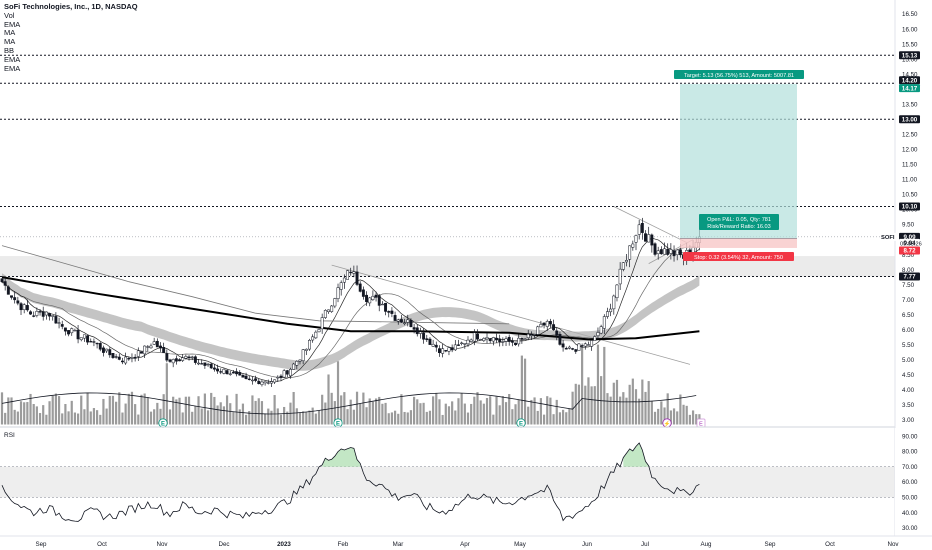 The height and width of the screenshot is (550, 932). What do you see at coordinates (738, 161) in the screenshot?
I see `target-zone` at bounding box center [738, 161].